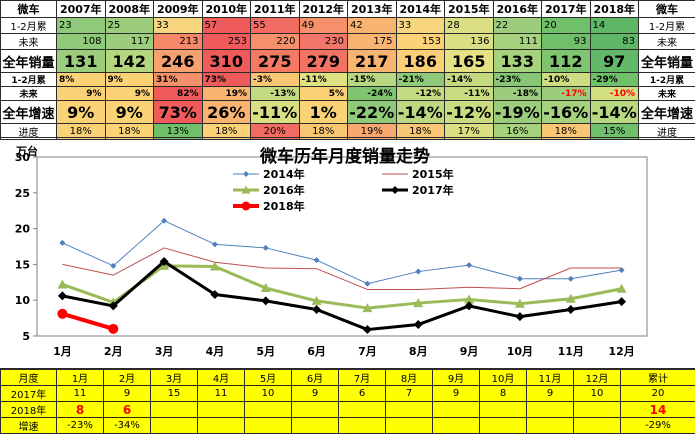 This screenshot has width=695, height=437. What do you see at coordinates (28, 377) in the screenshot?
I see `month-header-label: 月度` at bounding box center [28, 377].